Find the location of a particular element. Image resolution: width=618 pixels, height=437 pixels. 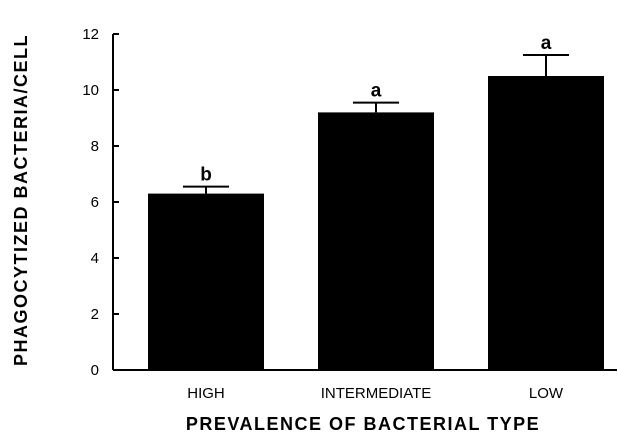

y-axis-title: PHAGOCYTIZED BACTERIA/CELL is located at coordinates (21, 200).